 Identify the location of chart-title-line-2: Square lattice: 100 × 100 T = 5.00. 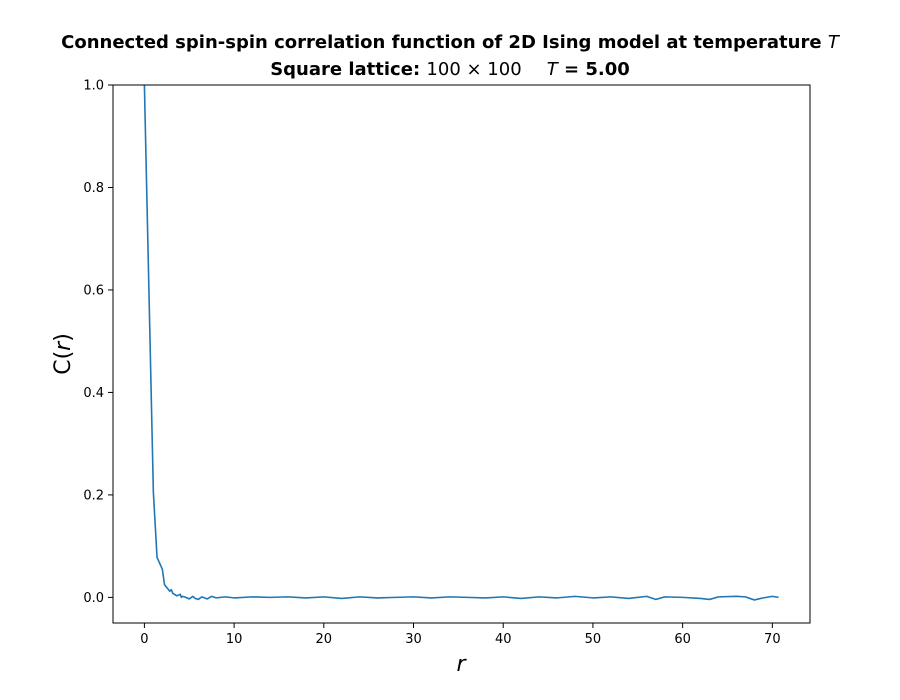
(450, 69).